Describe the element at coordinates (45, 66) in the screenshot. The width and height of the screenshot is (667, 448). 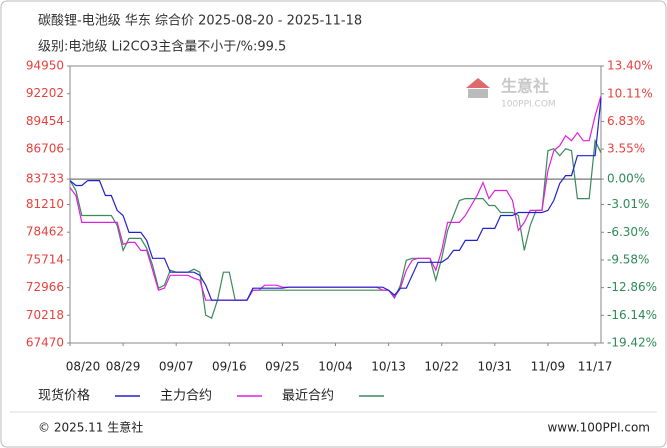
I see `y-tick-label: 94950` at that location.